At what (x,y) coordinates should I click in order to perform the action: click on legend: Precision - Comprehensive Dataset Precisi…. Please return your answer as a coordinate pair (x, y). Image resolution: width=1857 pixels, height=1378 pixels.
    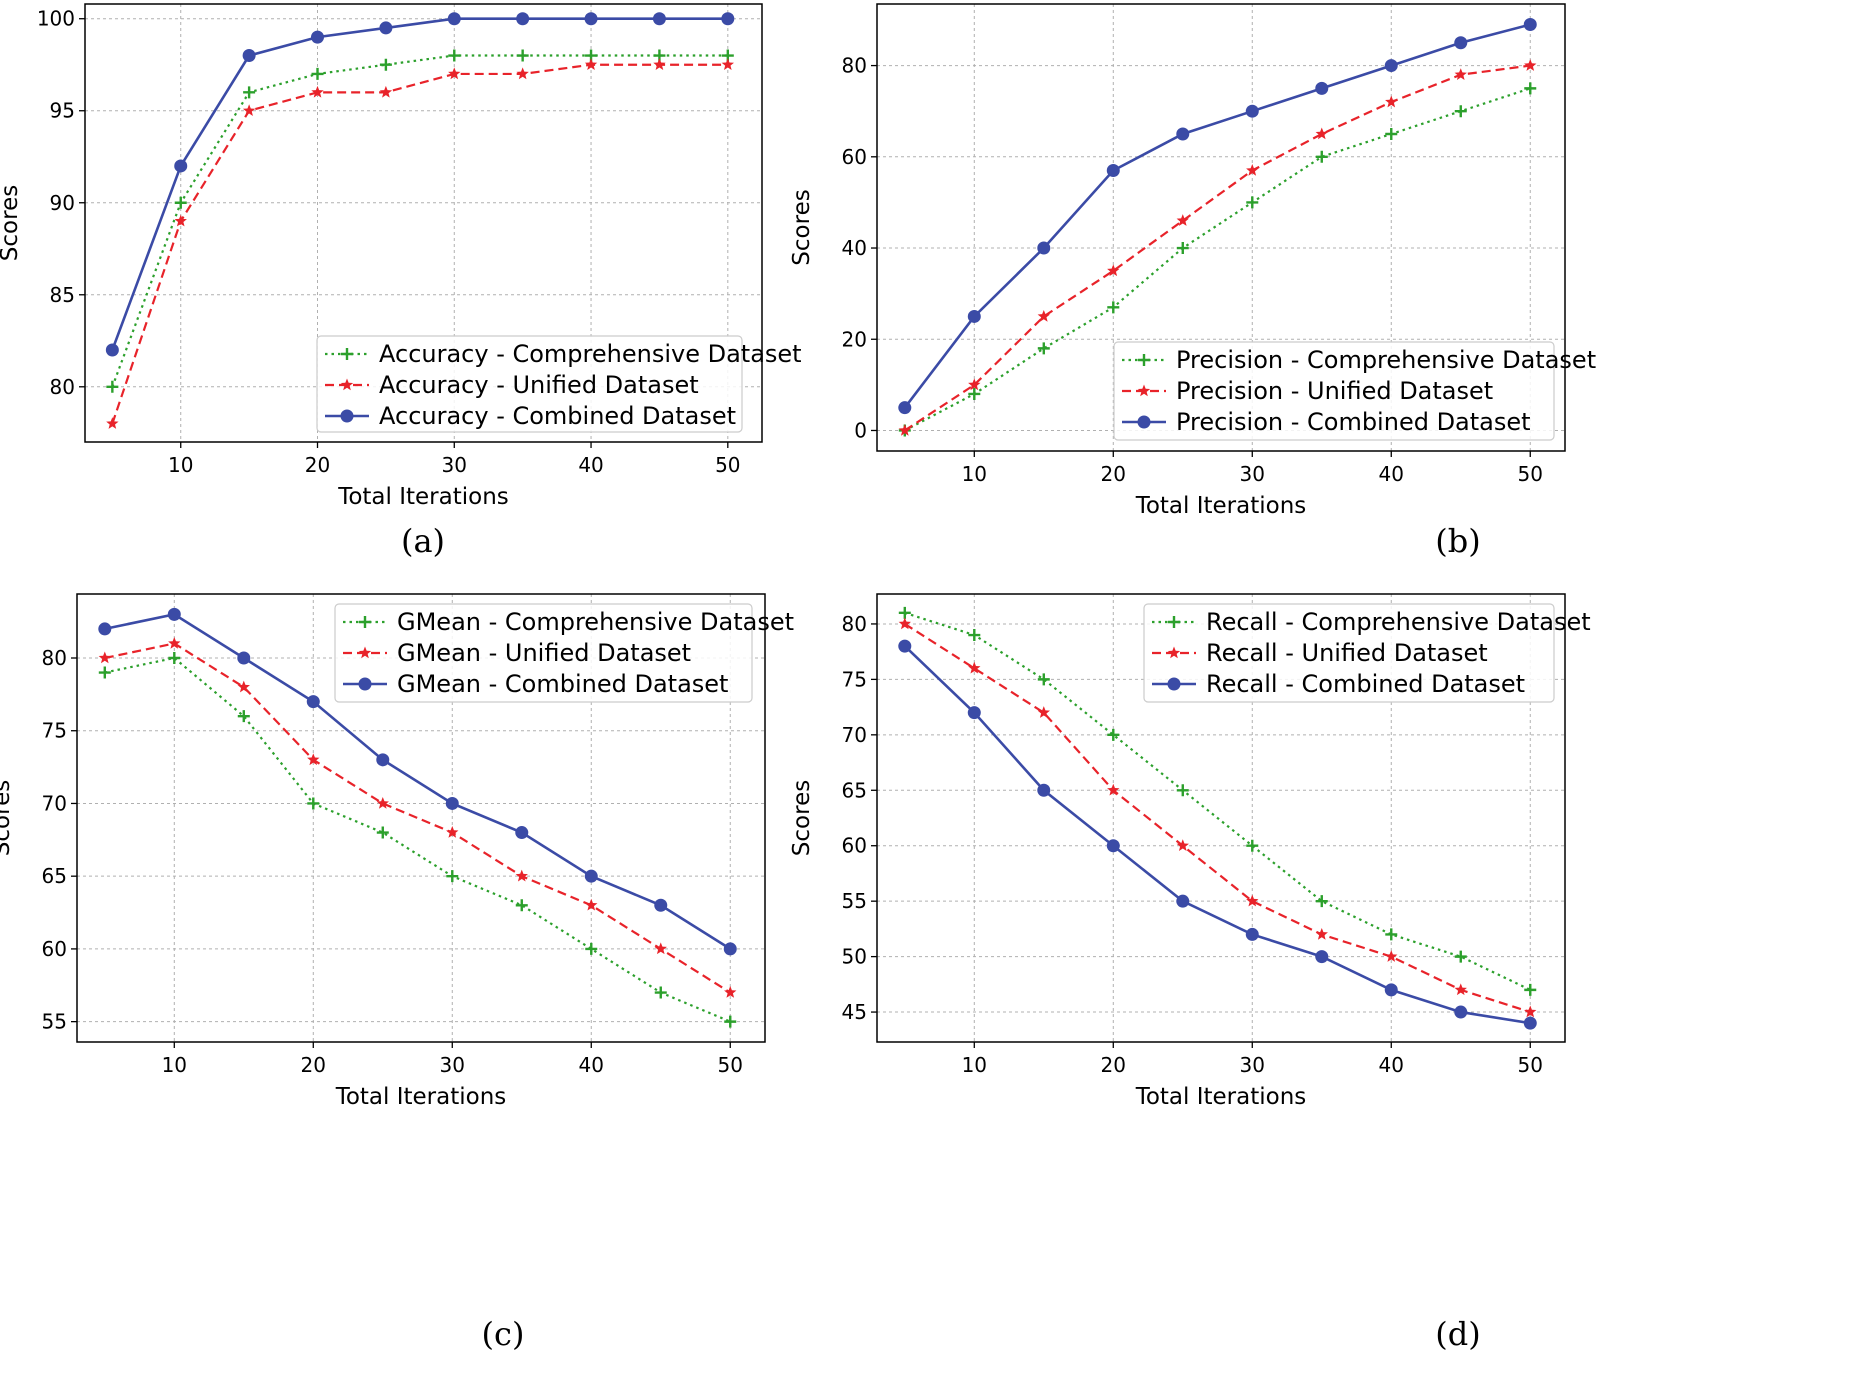
    Looking at the image, I should click on (1354, 391).